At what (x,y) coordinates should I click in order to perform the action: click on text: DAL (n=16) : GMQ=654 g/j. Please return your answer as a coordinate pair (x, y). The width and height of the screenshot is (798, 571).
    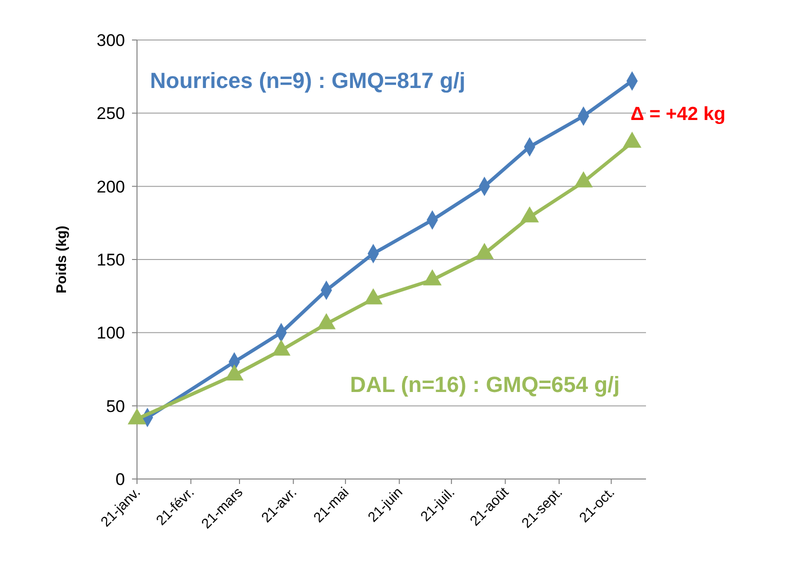
    Looking at the image, I should click on (485, 384).